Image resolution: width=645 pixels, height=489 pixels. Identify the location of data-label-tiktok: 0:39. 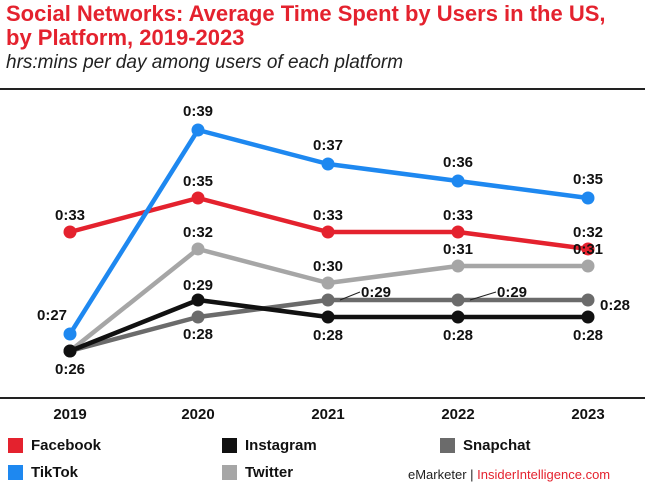
(198, 111).